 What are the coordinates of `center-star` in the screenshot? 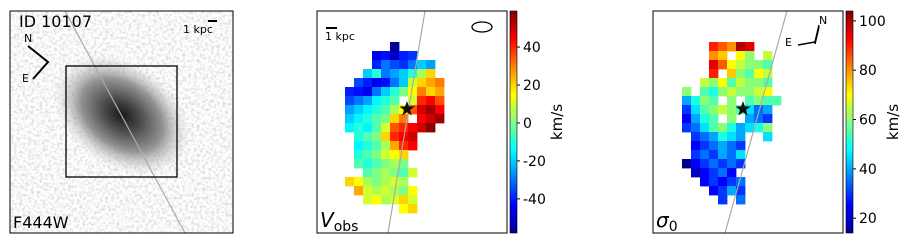 It's located at (743, 108).